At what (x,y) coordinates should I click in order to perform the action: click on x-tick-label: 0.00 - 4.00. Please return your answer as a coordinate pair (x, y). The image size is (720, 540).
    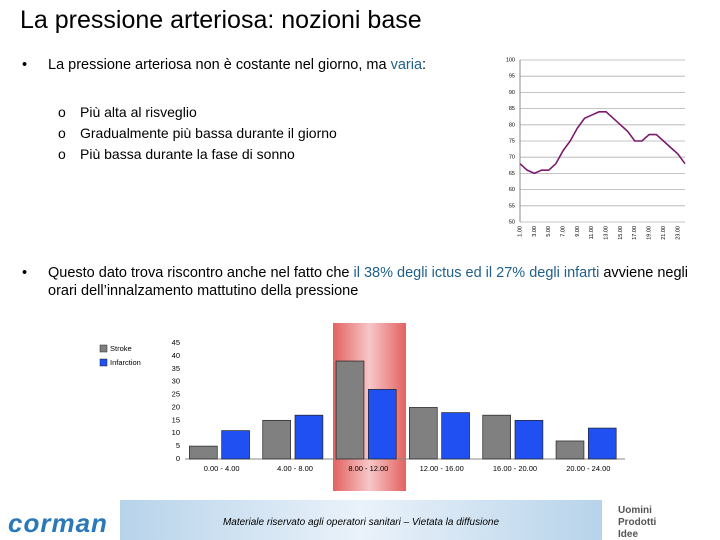
    Looking at the image, I should click on (222, 468).